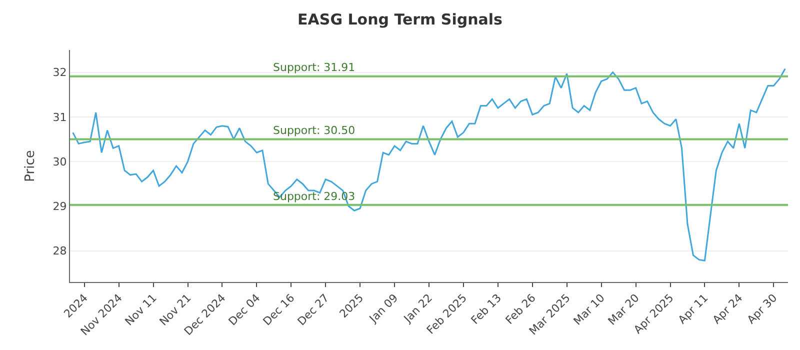  I want to click on x-tick-label: Nov 11, so click(141, 310).